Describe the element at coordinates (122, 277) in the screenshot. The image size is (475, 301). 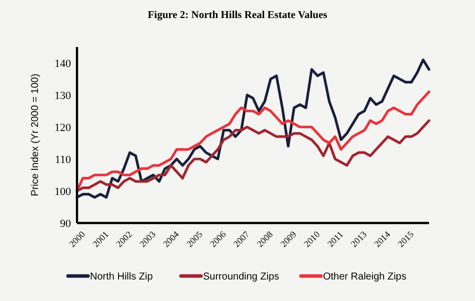
I see `legend-label: North Hills Zip` at that location.